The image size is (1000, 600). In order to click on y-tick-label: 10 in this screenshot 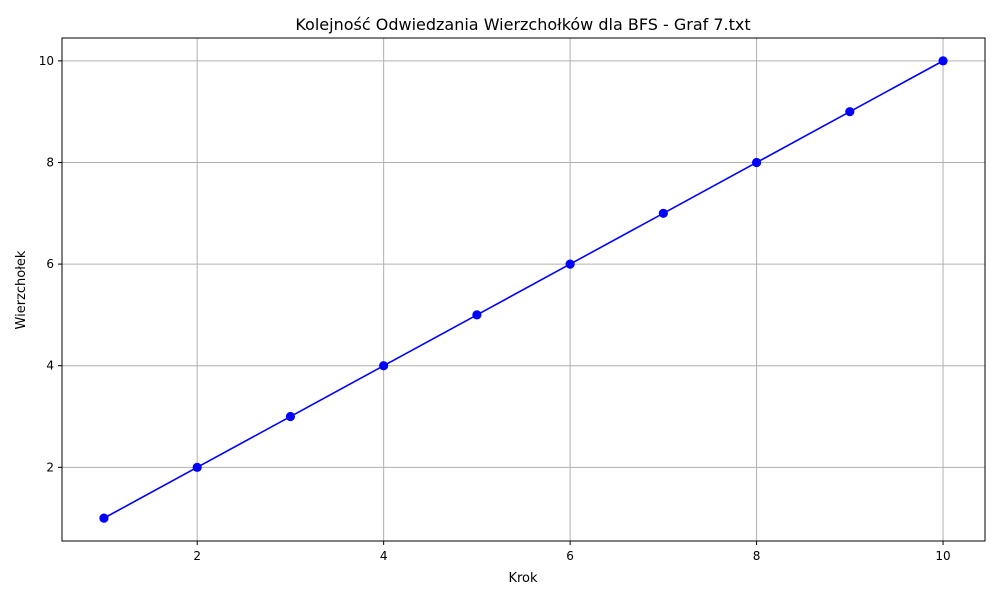, I will do `click(46, 61)`.